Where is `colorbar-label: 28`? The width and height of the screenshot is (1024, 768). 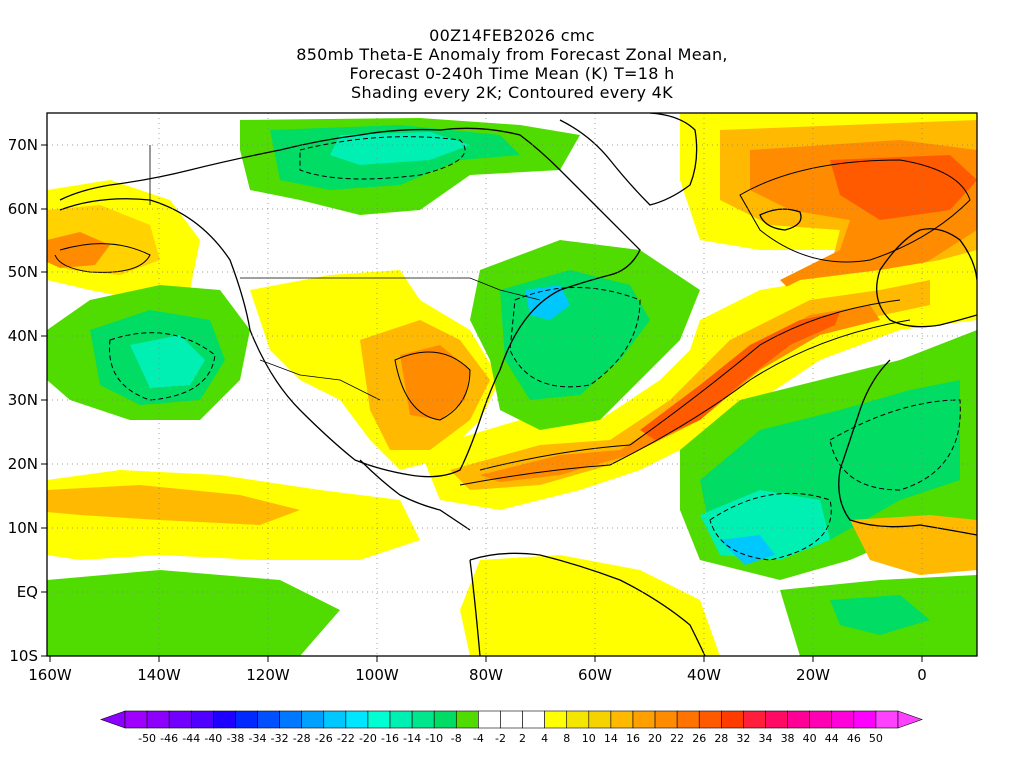 colorbar-label: 28 is located at coordinates (721, 738).